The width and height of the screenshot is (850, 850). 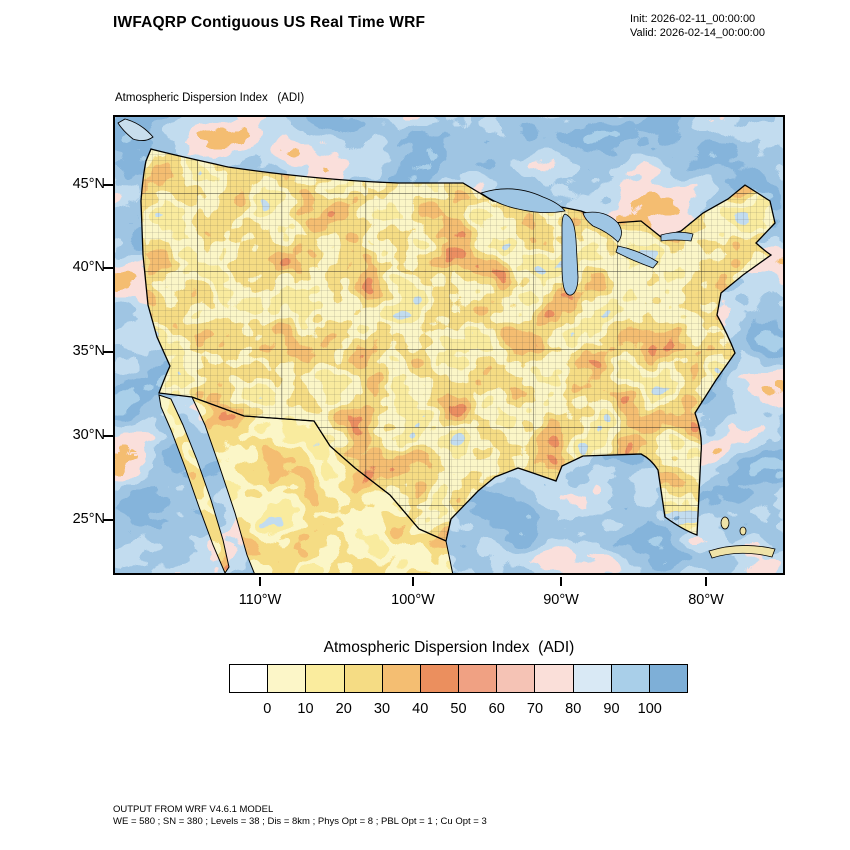 I want to click on colorbar-tick-label: 20, so click(x=343, y=709).